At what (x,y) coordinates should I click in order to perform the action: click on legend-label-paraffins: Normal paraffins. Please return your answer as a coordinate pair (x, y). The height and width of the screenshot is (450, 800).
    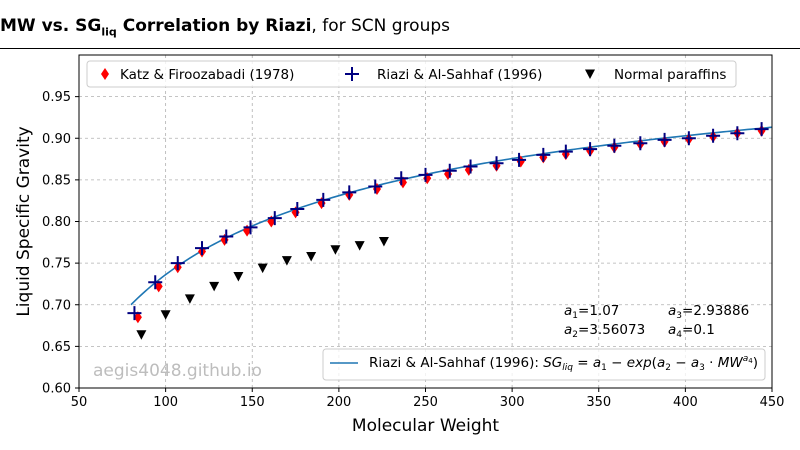
    Looking at the image, I should click on (670, 75).